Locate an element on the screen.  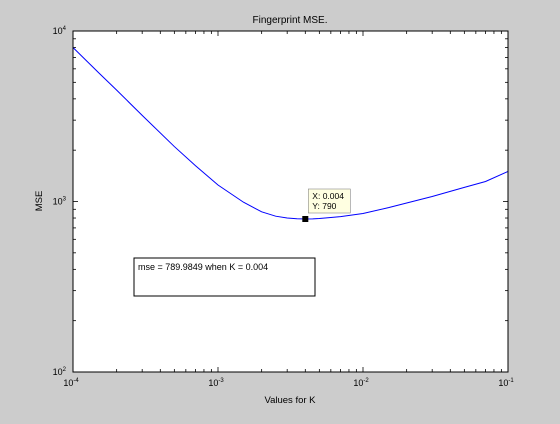
y-axis-title: MSE is located at coordinates (39, 201).